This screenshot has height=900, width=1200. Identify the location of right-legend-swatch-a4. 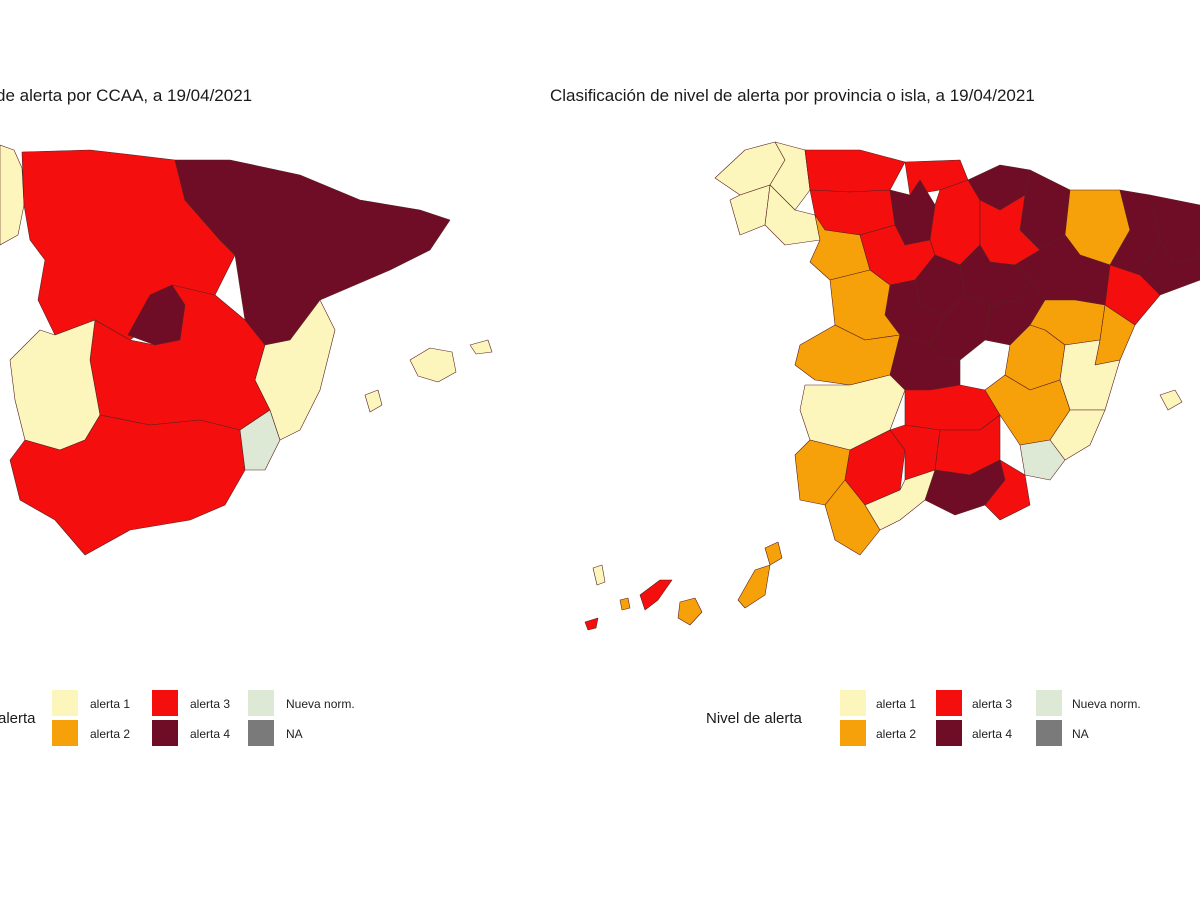
(949, 733).